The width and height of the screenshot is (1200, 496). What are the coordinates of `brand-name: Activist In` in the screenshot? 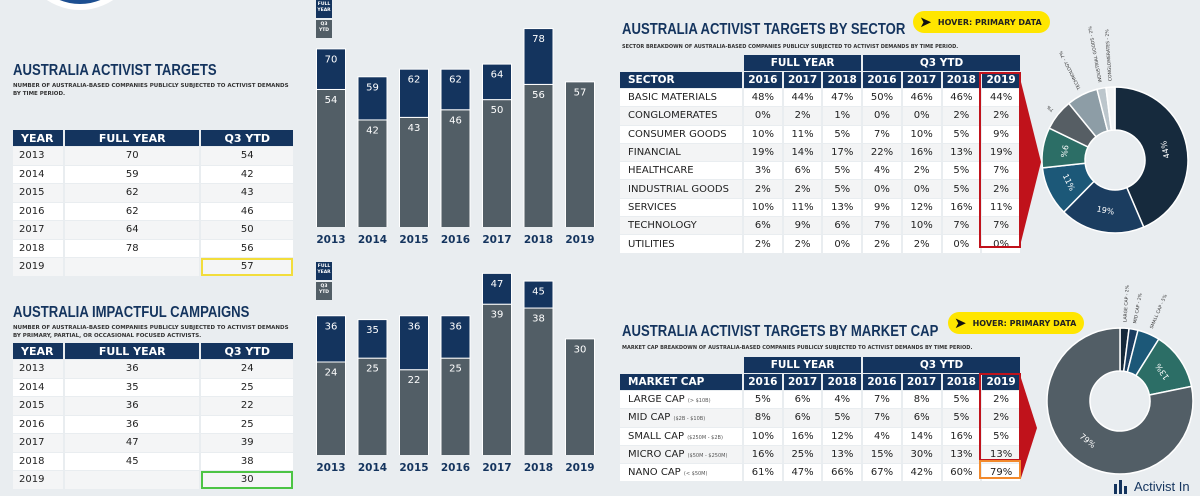 It's located at (1162, 486).